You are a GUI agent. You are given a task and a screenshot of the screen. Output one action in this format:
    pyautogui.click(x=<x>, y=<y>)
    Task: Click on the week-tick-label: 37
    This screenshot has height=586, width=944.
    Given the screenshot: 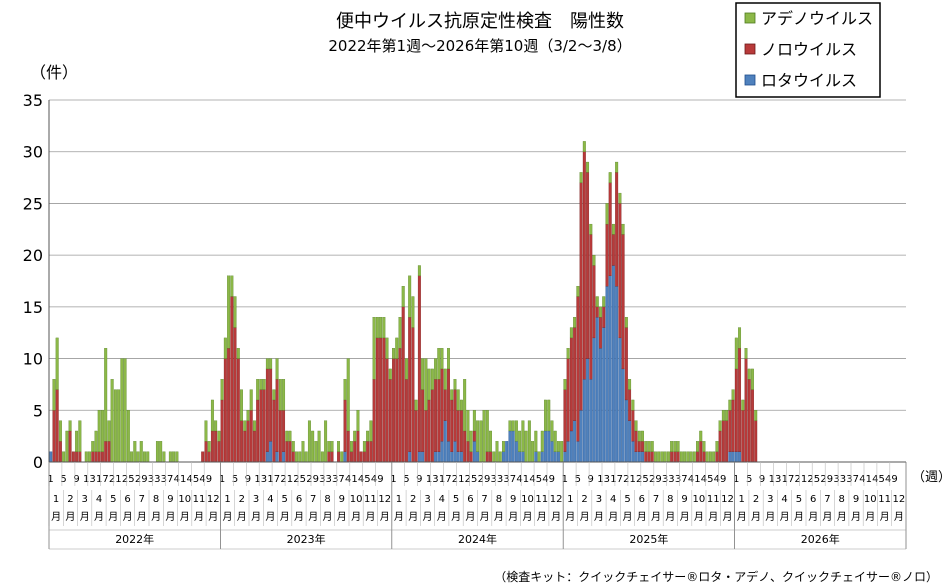 What is the action you would take?
    pyautogui.click(x=852, y=479)
    